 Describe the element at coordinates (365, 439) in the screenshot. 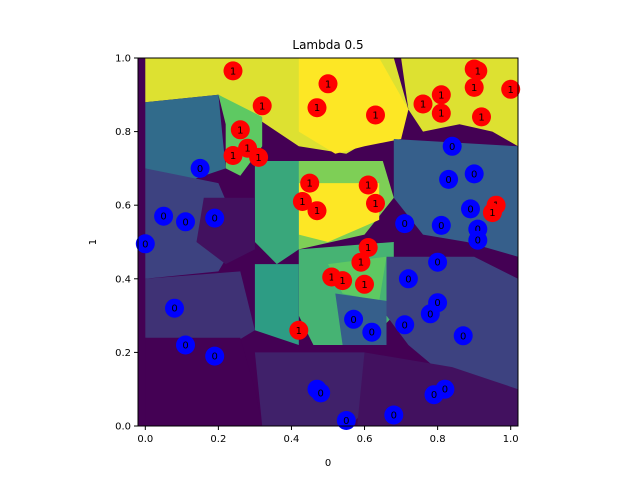

I see `x-tick-label-3: 0.6` at that location.